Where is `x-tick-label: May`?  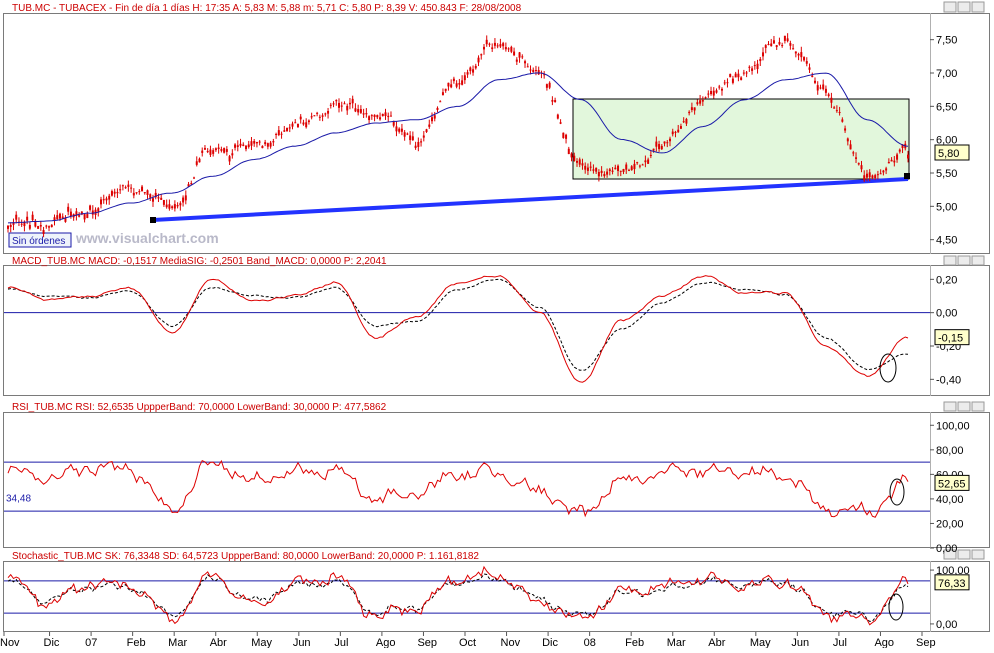 x-tick-label: May is located at coordinates (760, 642).